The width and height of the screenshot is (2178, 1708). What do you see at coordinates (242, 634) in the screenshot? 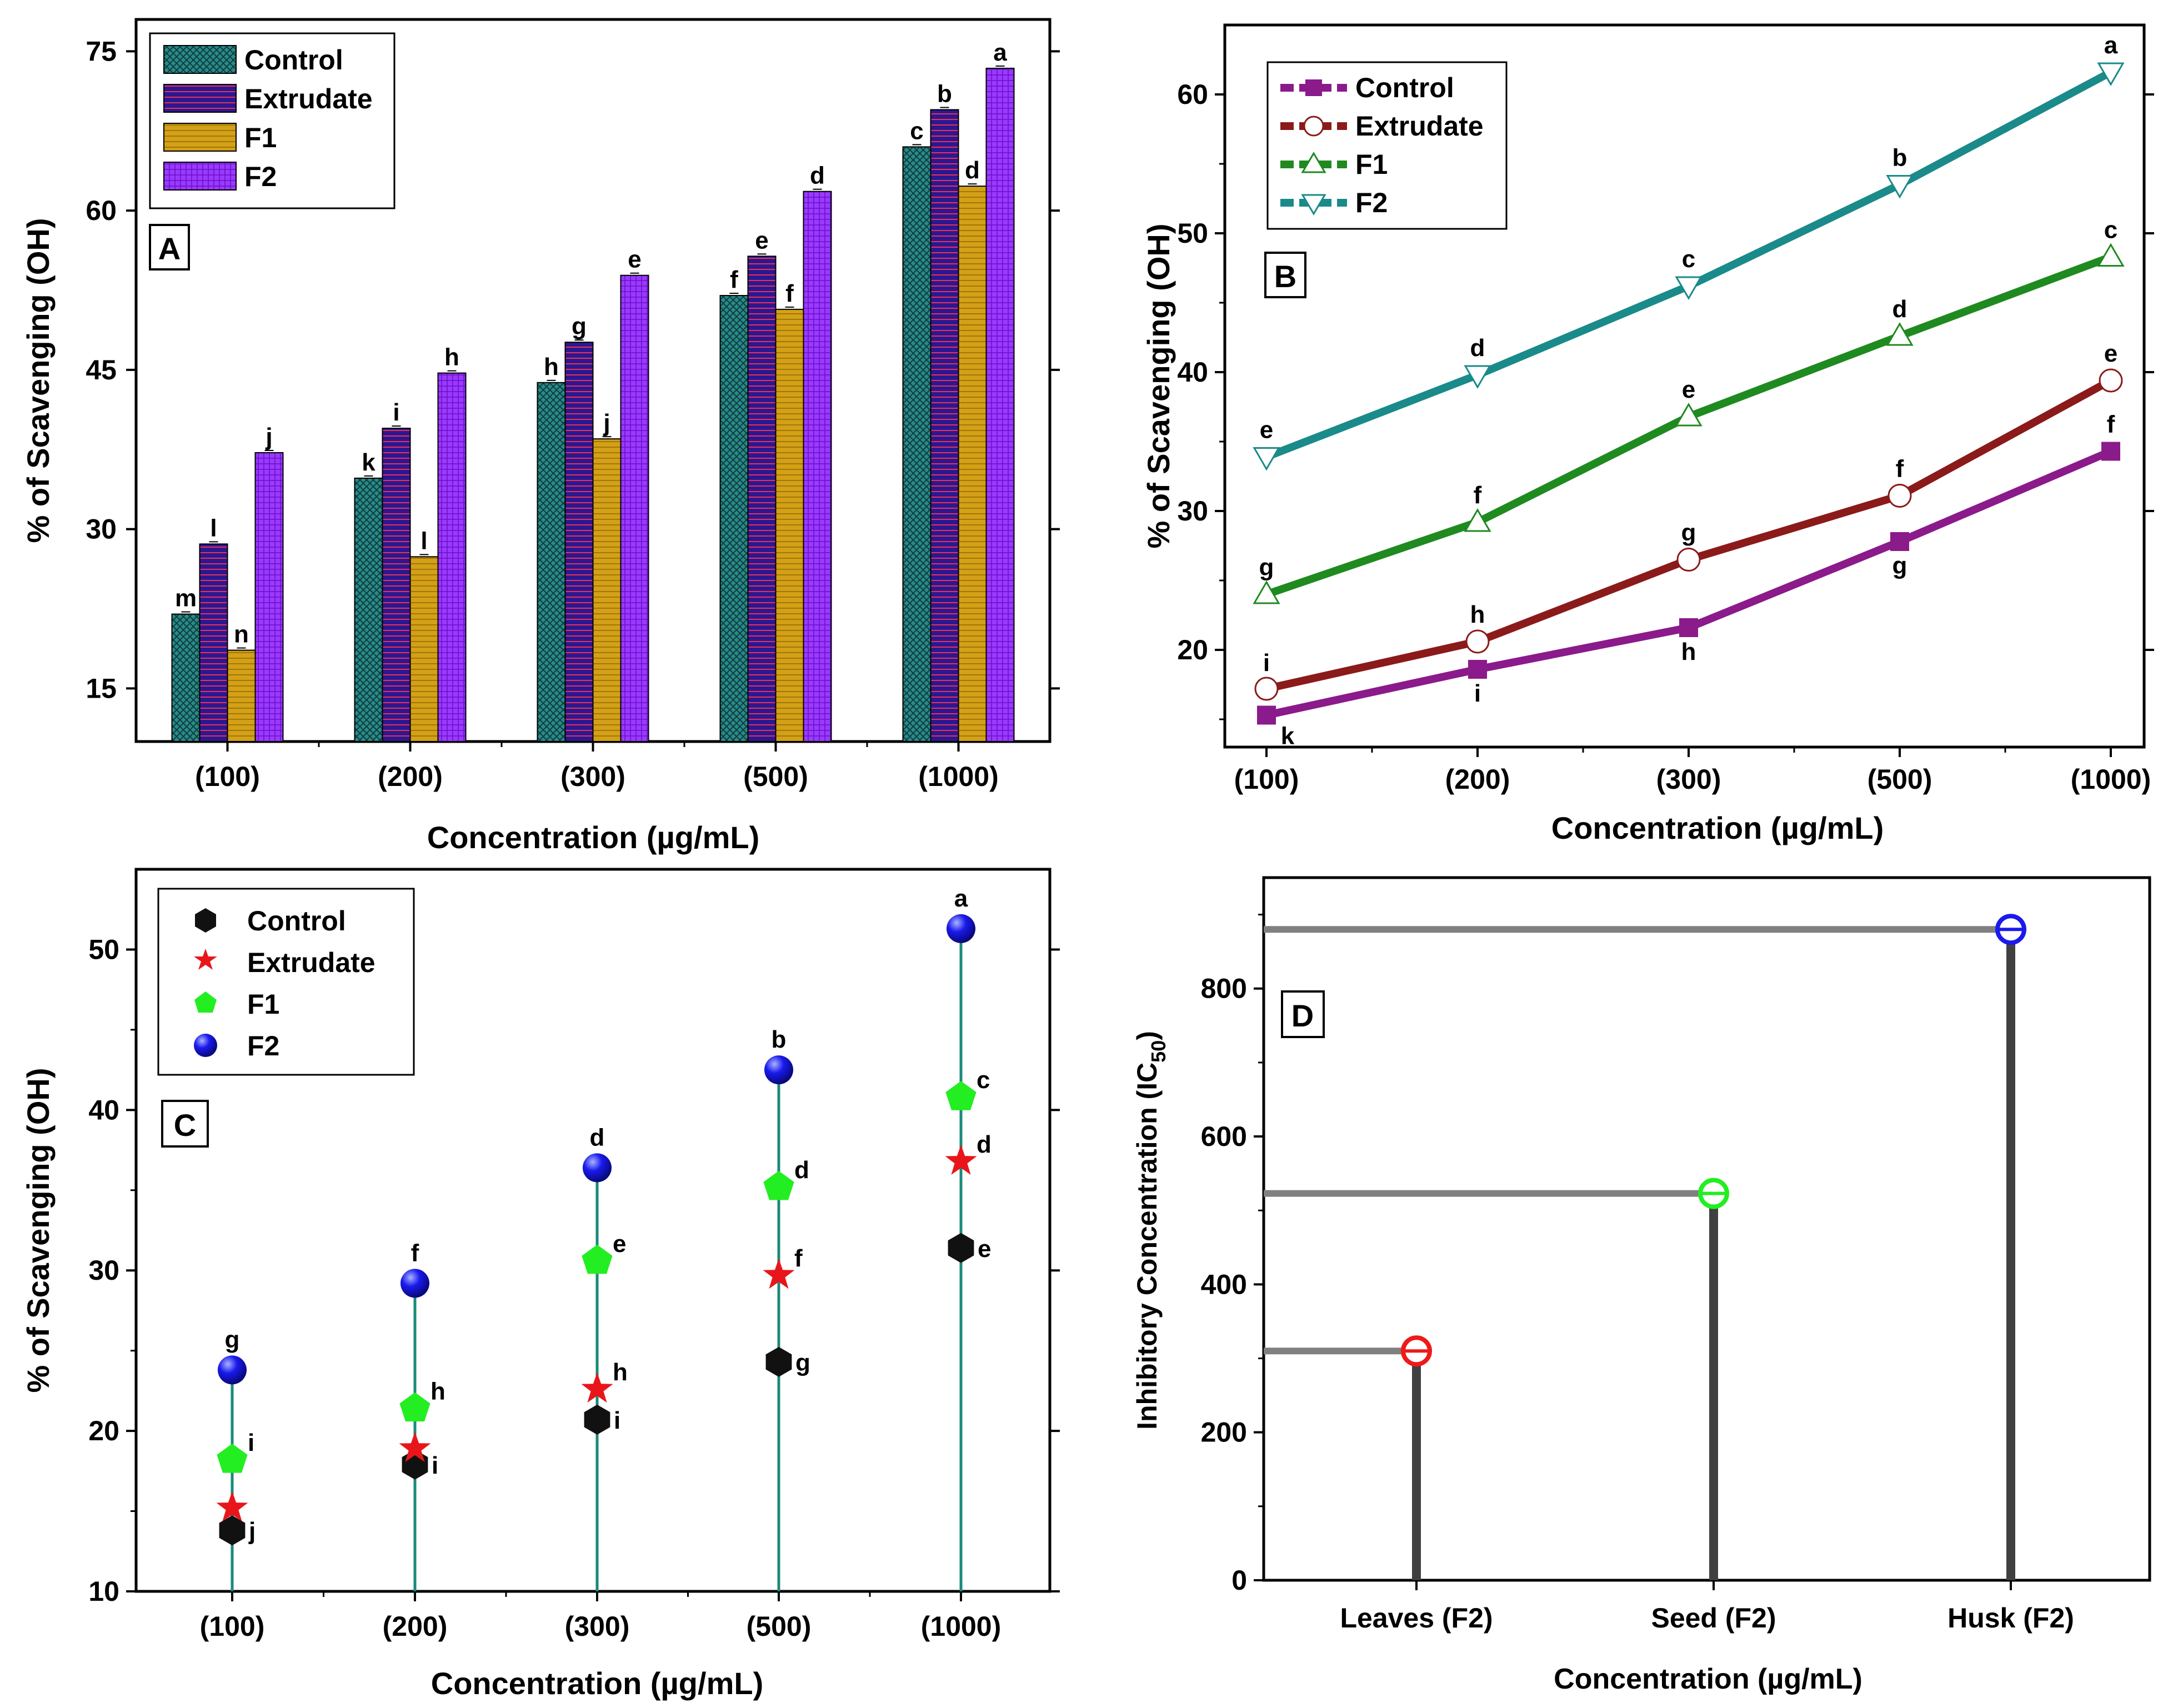
I see `sig-letter-f1-100: n` at bounding box center [242, 634].